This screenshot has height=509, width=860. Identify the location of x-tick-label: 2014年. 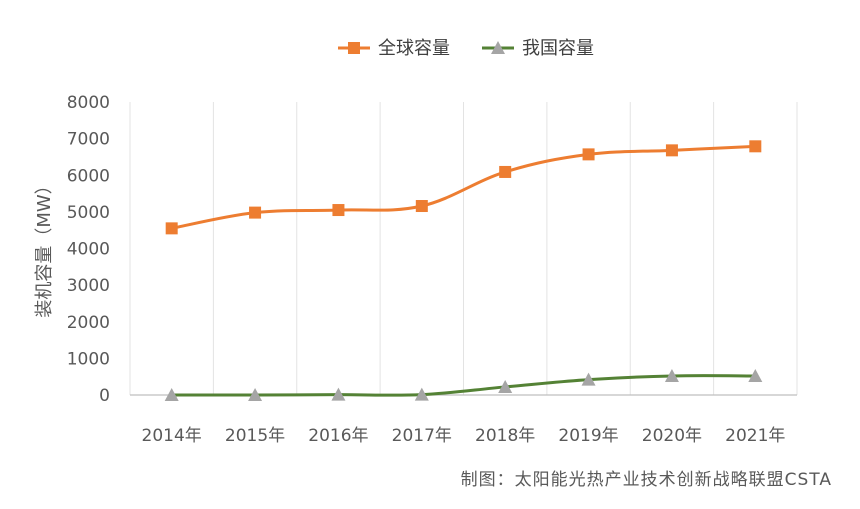
(172, 436).